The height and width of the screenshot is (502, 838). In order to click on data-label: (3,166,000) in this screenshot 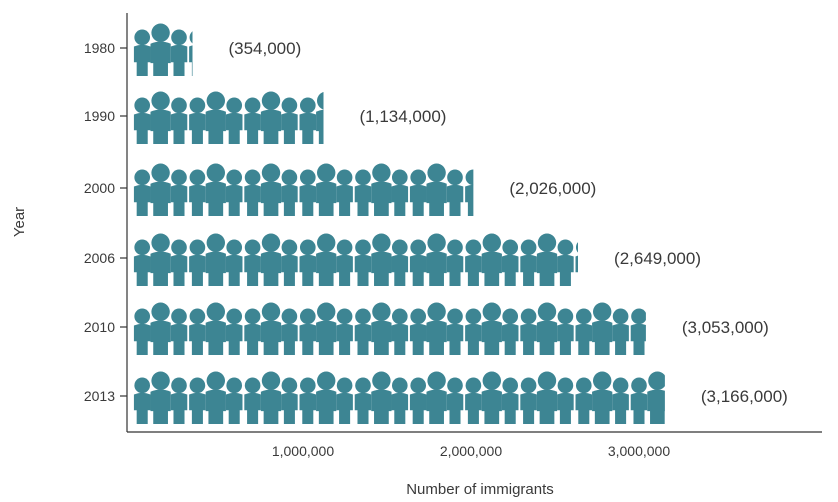, I will do `click(744, 396)`.